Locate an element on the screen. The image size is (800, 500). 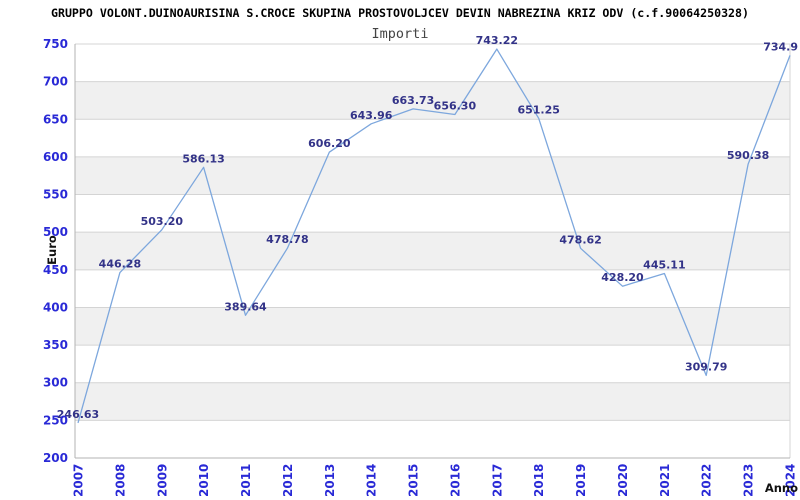
data-point-label: 651.25 is located at coordinates (538, 109).